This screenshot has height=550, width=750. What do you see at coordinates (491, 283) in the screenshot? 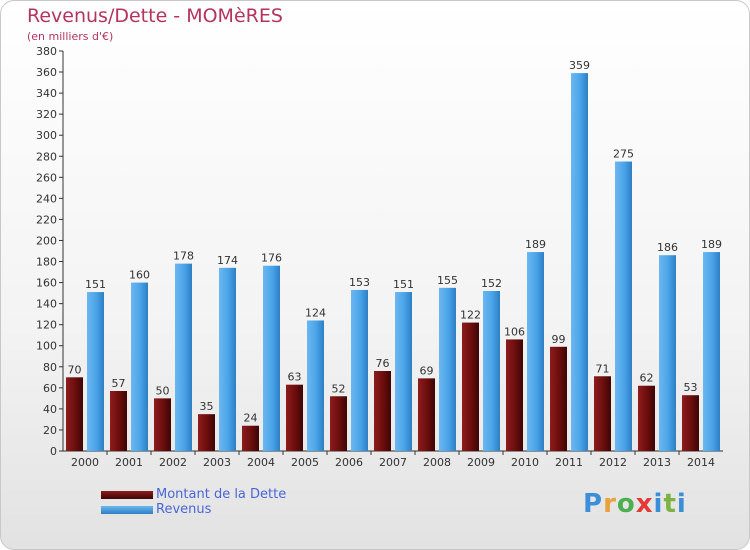
I see `data-label-revenue: 152` at bounding box center [491, 283].